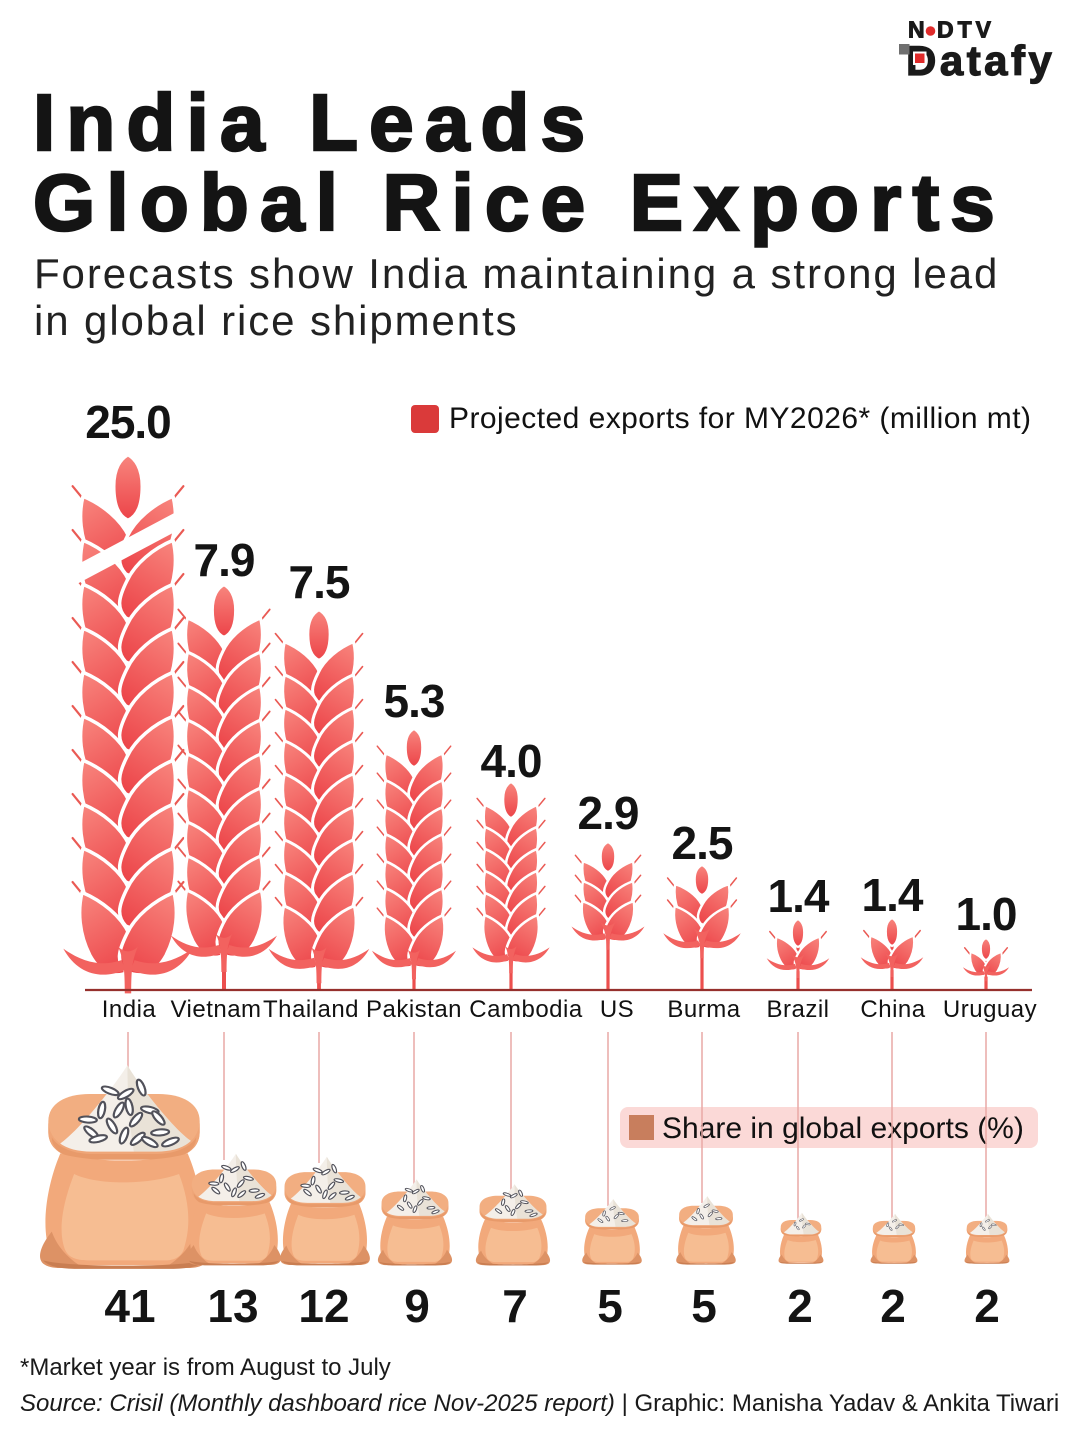  Describe the element at coordinates (966, 30) in the screenshot. I see `svg-text: DTV` at that location.